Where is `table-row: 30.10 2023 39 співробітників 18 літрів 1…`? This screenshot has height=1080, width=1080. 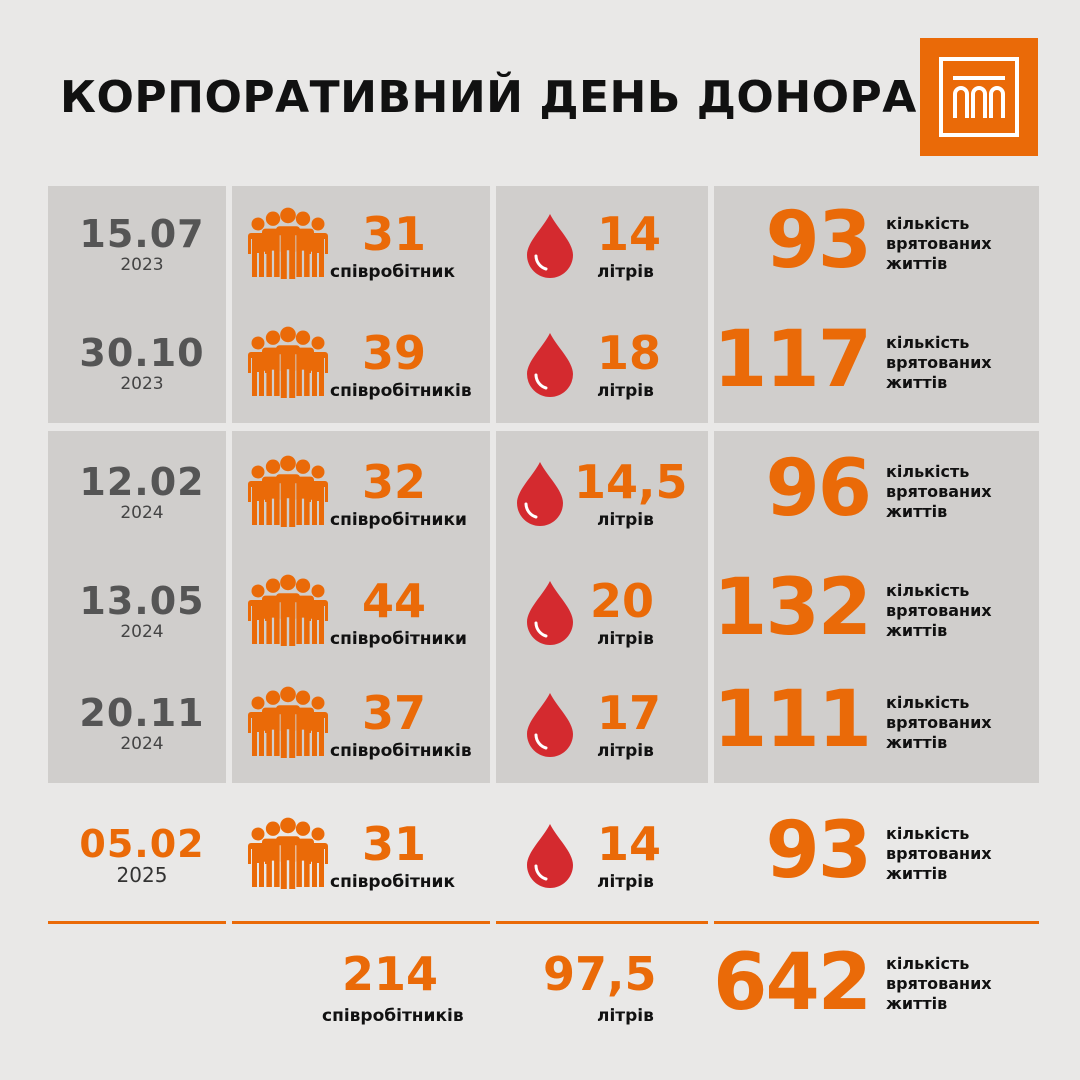 table-row: 30.10 2023 39 співробітників 18 літрів 1… is located at coordinates (540, 377).